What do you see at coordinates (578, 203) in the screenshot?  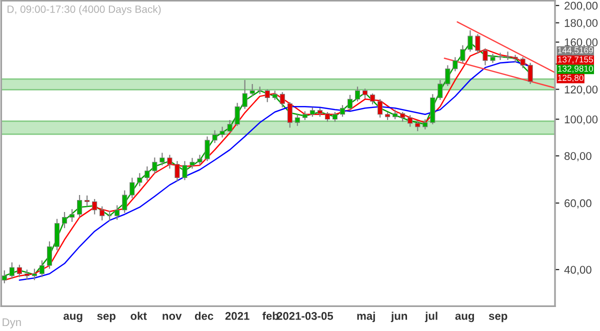 I see `y-tick-label: 60,00` at bounding box center [578, 203].